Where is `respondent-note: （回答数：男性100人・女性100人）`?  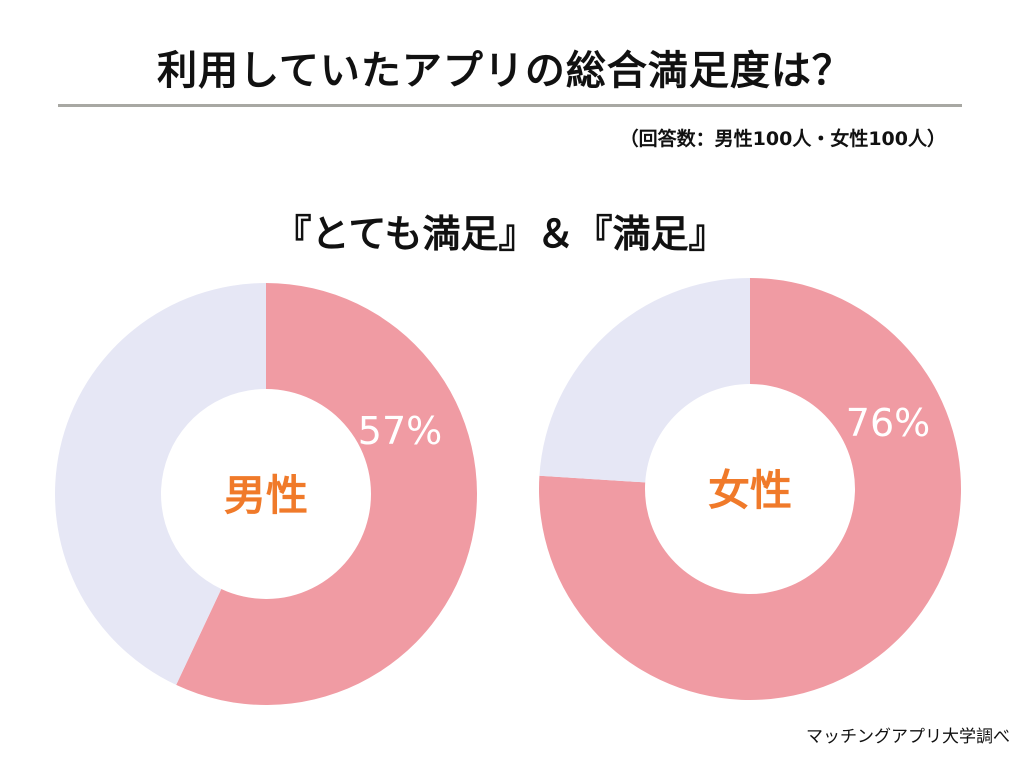
respondent-note: （回答数：男性100人・女性100人） is located at coordinates (782, 139).